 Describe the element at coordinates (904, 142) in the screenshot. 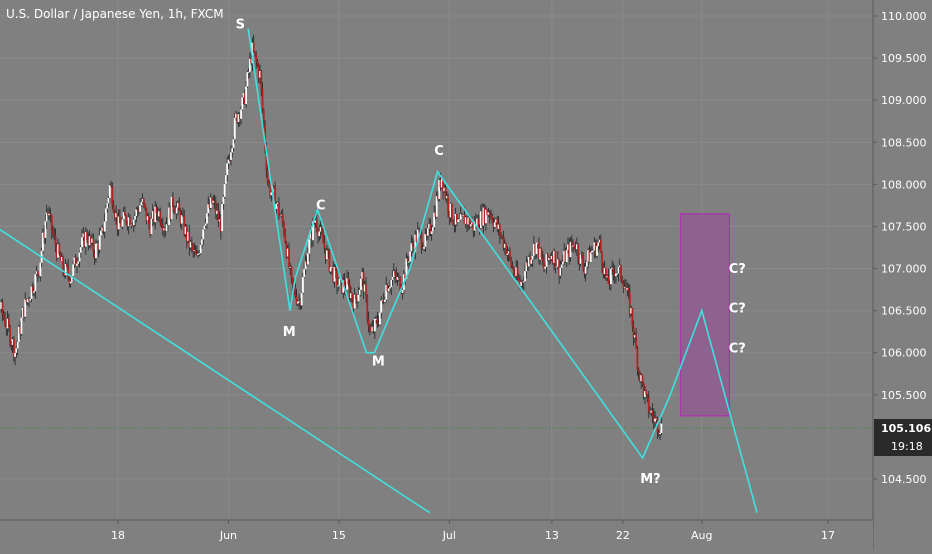

I see `y-tick-label: 108.500` at that location.